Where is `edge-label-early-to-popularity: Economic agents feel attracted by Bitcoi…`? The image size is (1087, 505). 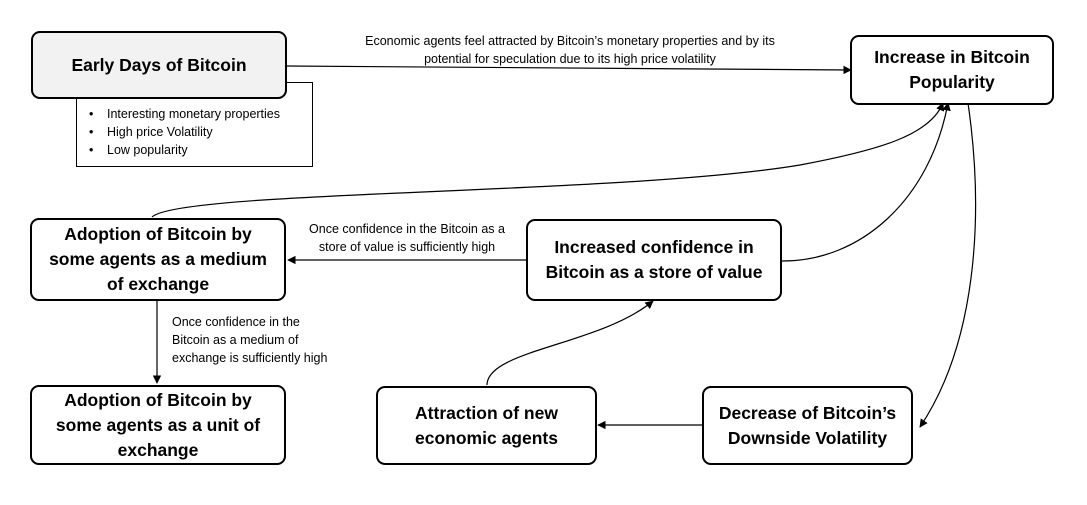
edge-label-early-to-popularity: Economic agents feel attracted by Bitcoi… is located at coordinates (570, 50).